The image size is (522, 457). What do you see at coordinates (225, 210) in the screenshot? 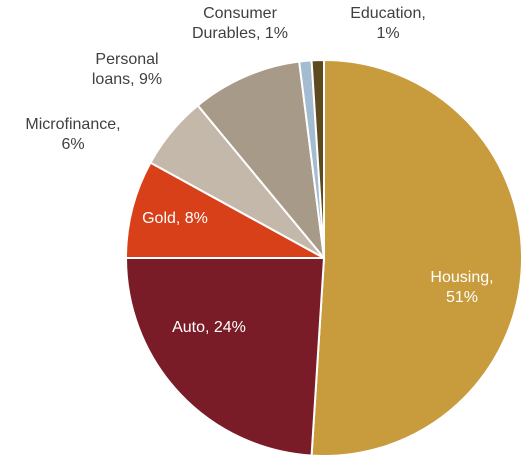
I see `pie-slice-gold` at bounding box center [225, 210].